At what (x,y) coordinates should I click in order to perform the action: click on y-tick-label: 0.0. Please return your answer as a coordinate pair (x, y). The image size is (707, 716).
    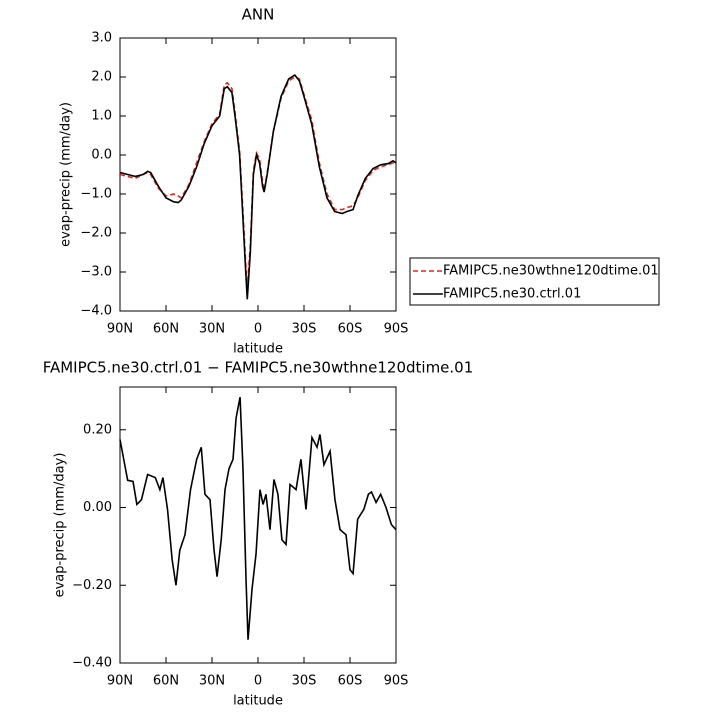
    Looking at the image, I should click on (101, 155).